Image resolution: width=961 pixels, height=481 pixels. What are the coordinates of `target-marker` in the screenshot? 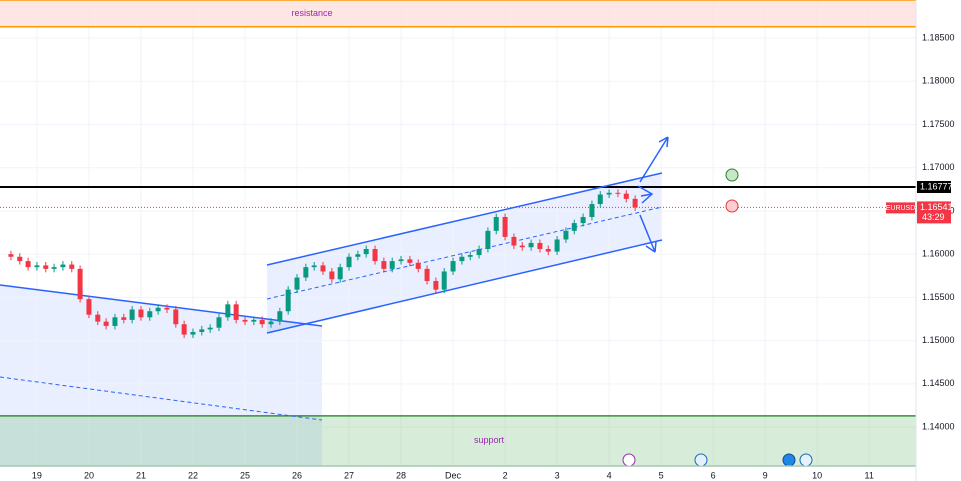 It's located at (732, 175).